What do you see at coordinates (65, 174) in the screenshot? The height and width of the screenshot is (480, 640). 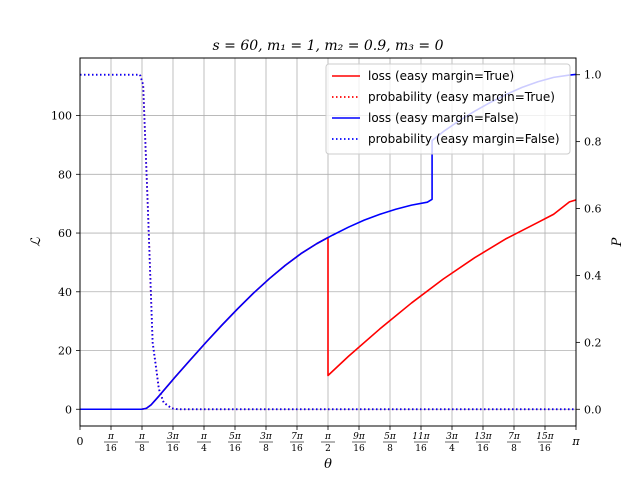 I see `y-left-tick-label: 80` at bounding box center [65, 174].